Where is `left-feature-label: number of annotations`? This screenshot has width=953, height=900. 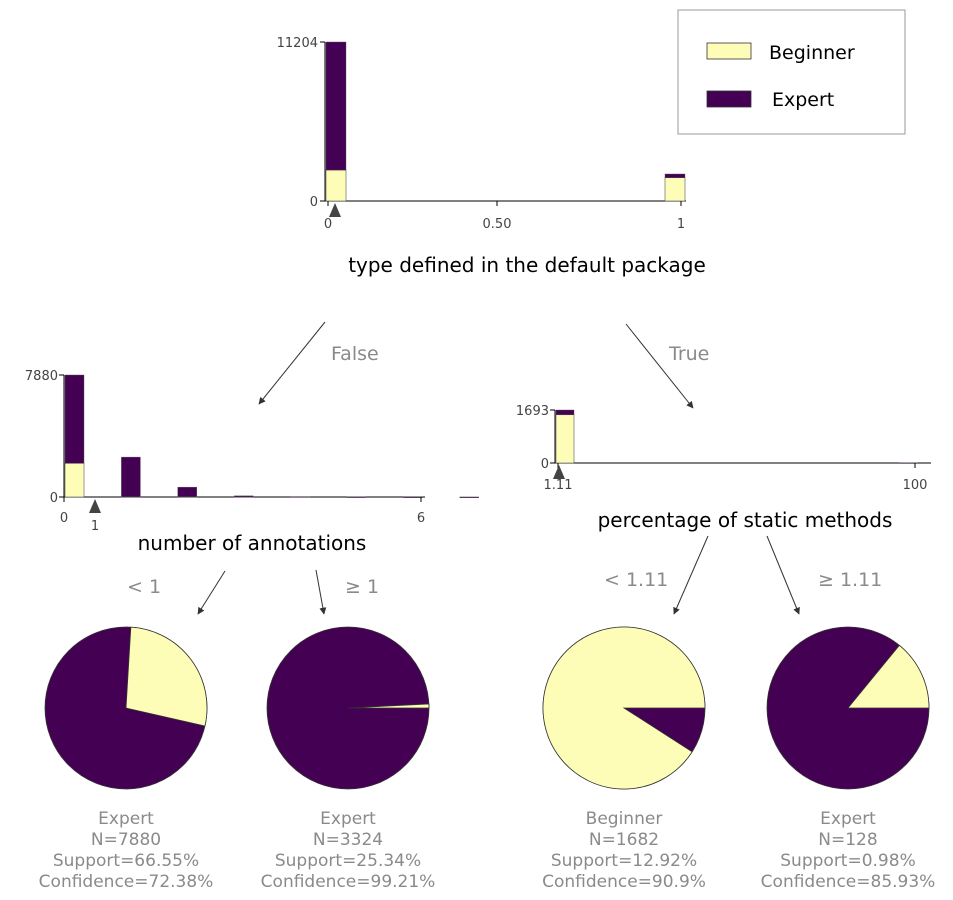 left-feature-label: number of annotations is located at coordinates (252, 543).